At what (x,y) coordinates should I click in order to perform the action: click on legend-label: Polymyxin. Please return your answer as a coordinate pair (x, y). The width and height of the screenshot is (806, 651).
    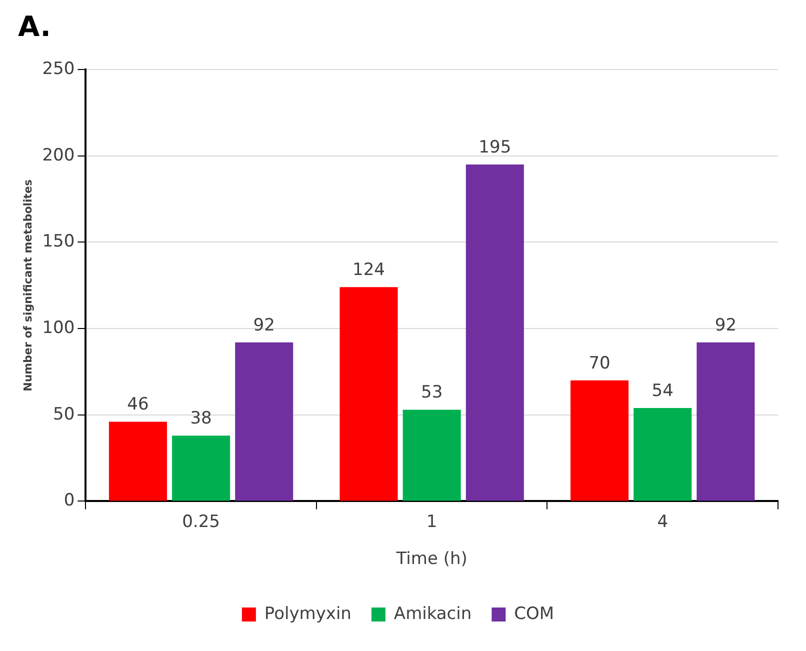
    Looking at the image, I should click on (308, 614).